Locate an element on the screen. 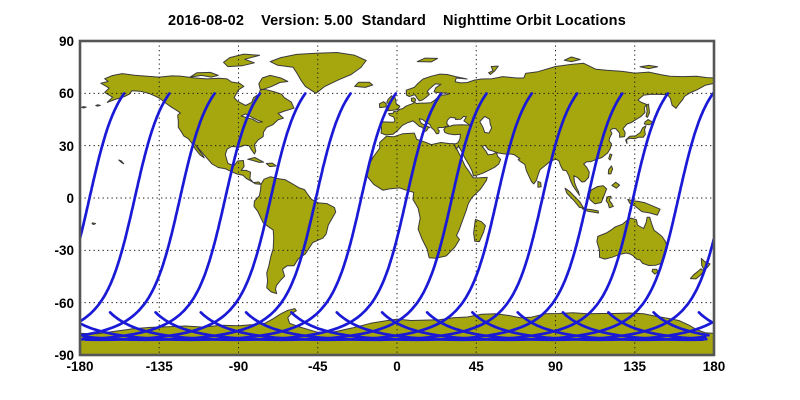 This screenshot has height=400, width=800. x-tick-label-90: 90 is located at coordinates (555, 366).